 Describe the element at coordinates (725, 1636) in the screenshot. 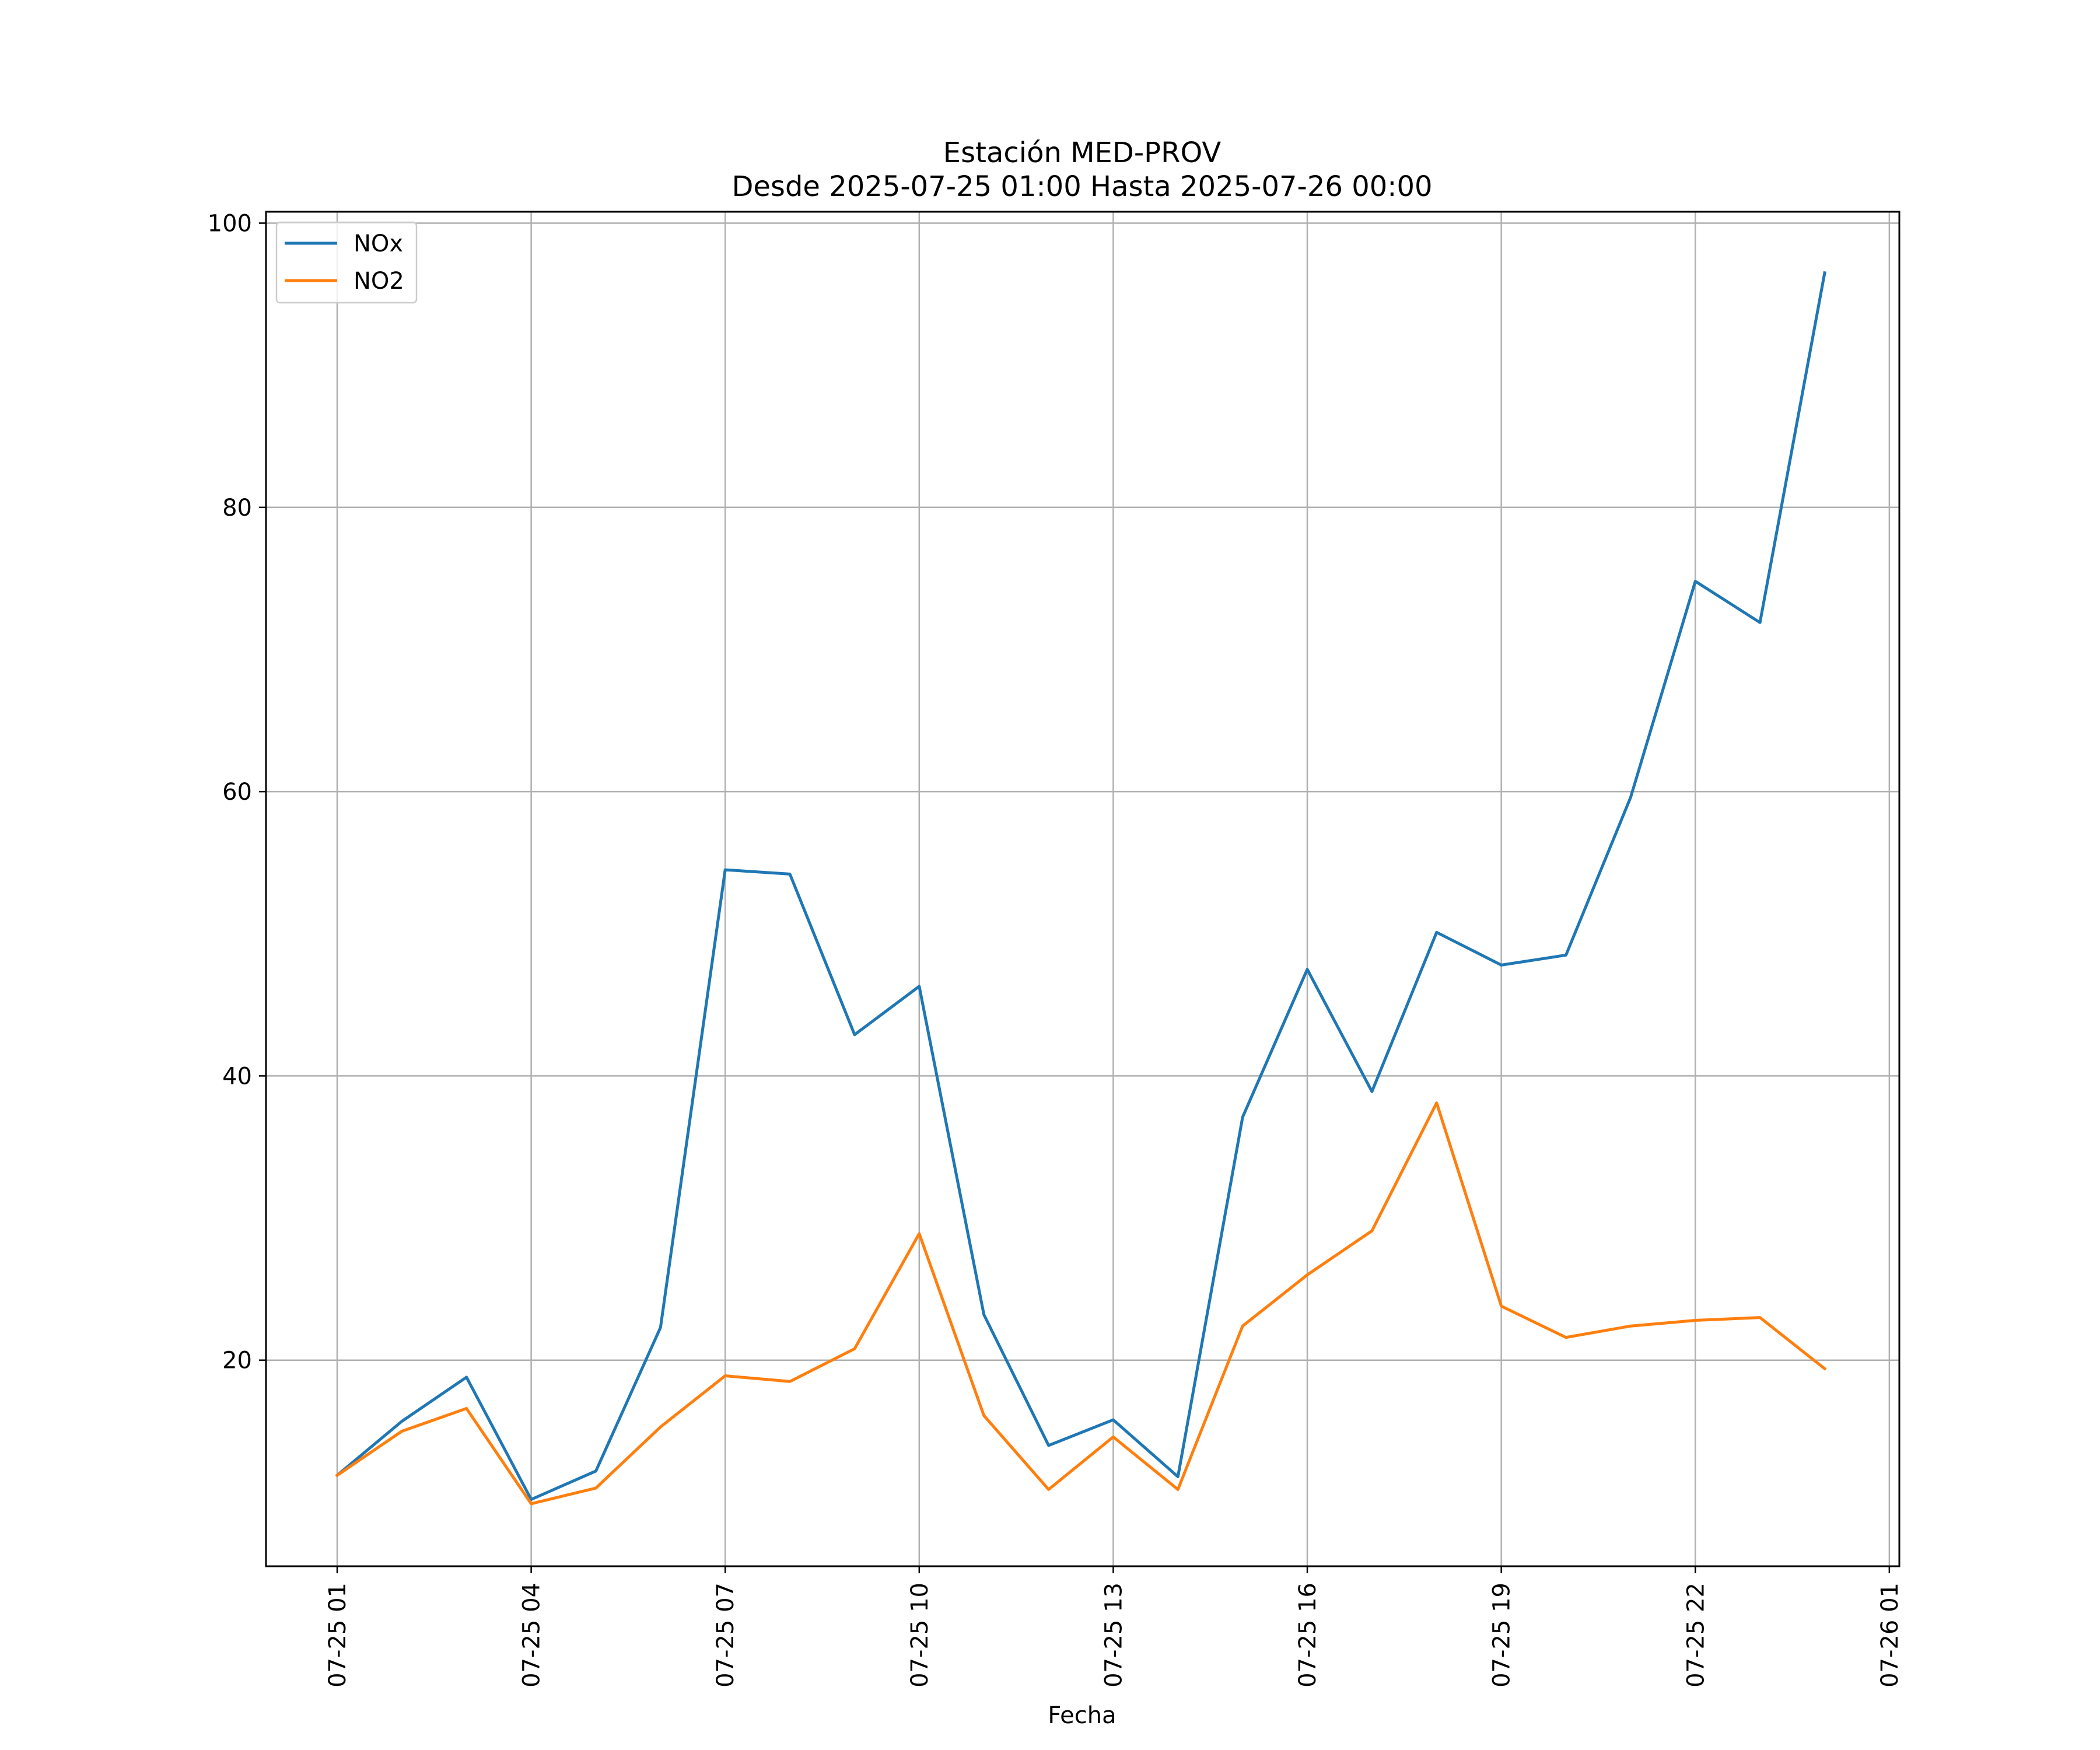

I see `x-tick-label-07-25-07: 07-25 07` at that location.